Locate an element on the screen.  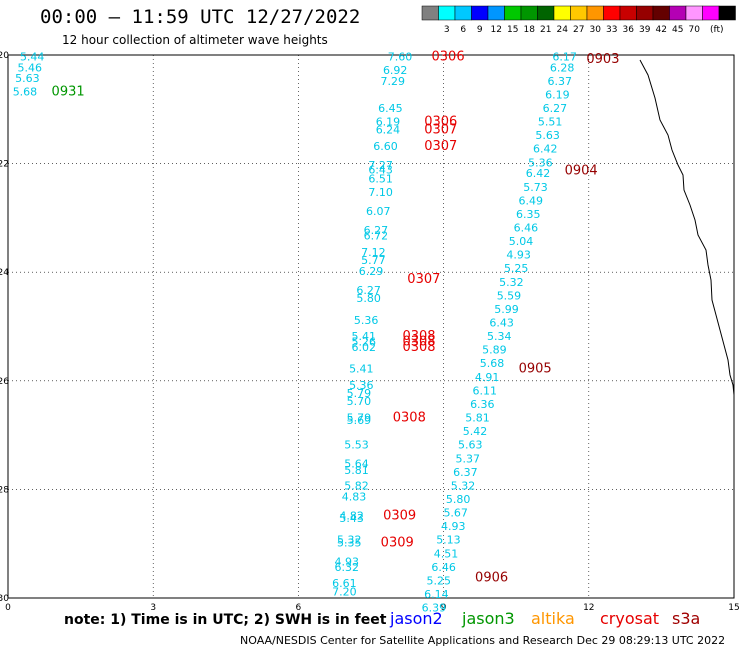
x-tick-label: 6 is located at coordinates (299, 608).